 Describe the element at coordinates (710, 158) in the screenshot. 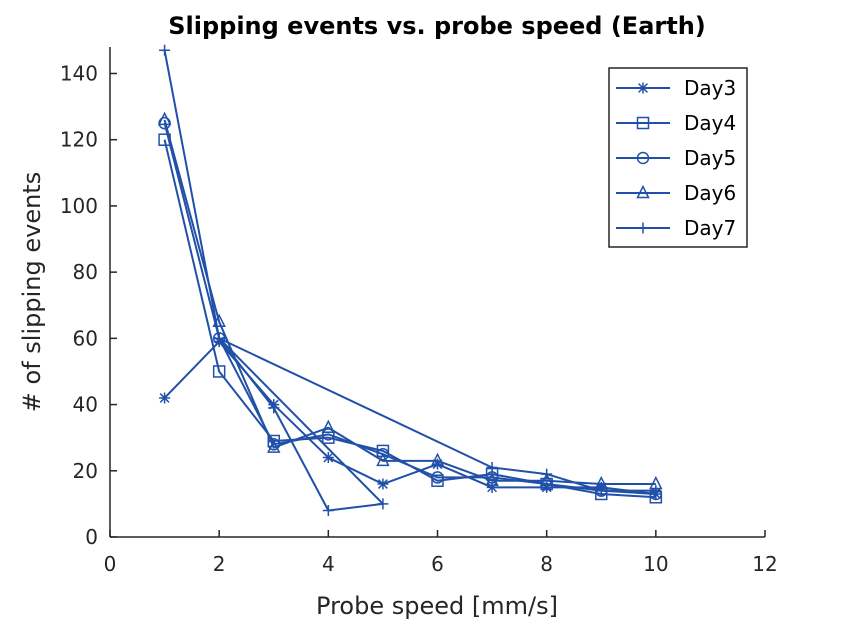

I see `legend-label: Day5` at that location.